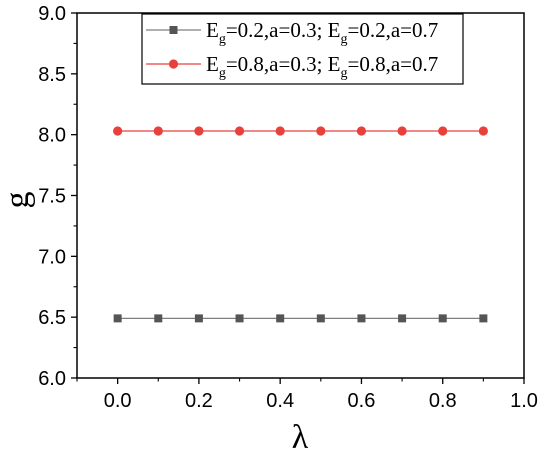 Image resolution: width=550 pixels, height=456 pixels. What do you see at coordinates (52, 14) in the screenshot?
I see `y-tick-label: 9.0` at bounding box center [52, 14].